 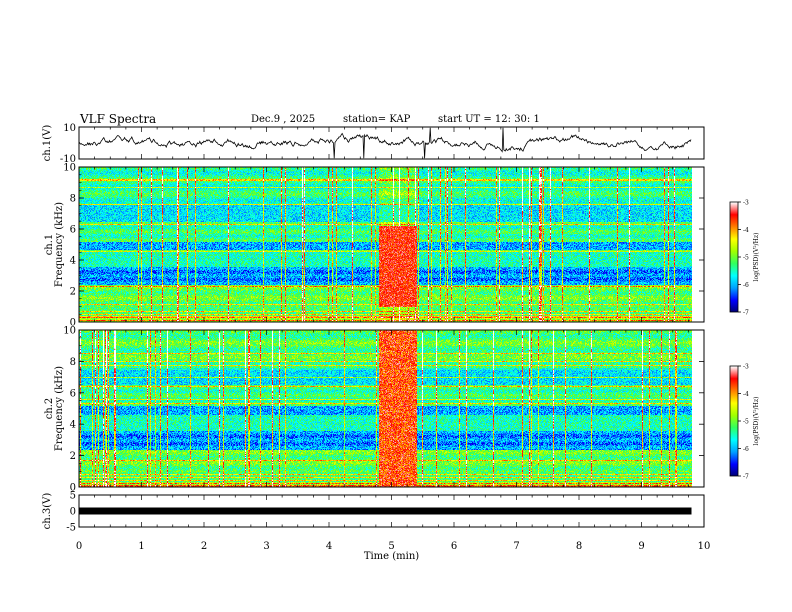 What do you see at coordinates (141, 546) in the screenshot?
I see `xaxis-tick-label: 1` at bounding box center [141, 546].